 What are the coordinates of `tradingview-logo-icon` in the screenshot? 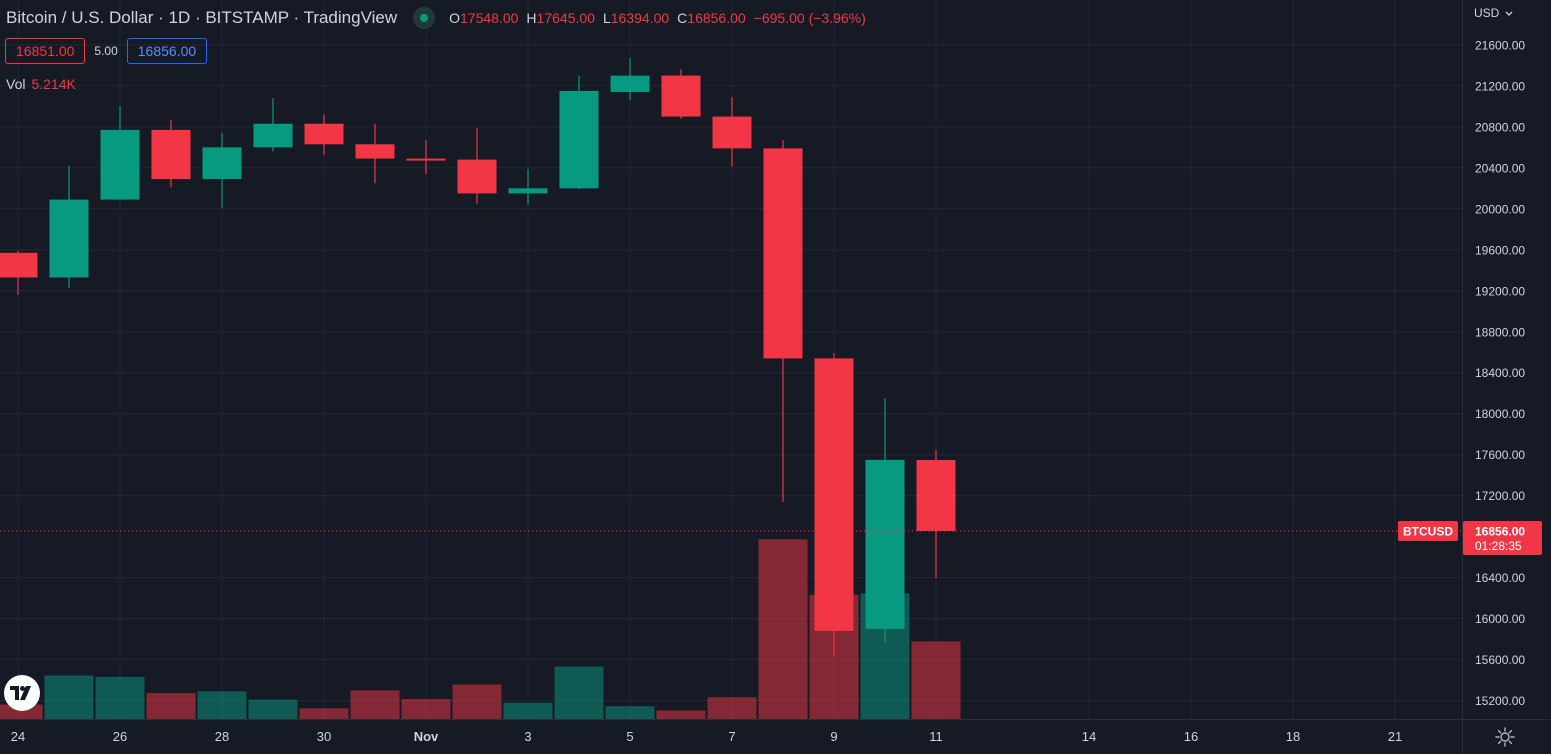 It's located at (22, 693).